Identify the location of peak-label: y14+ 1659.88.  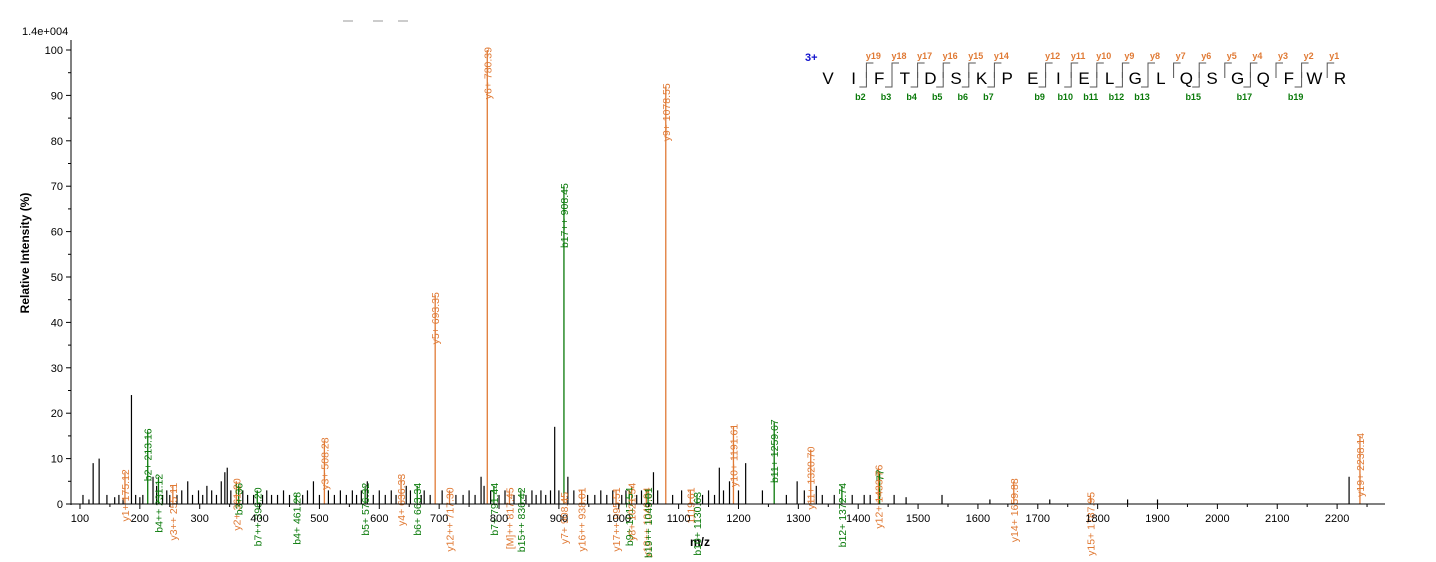
(1015, 510).